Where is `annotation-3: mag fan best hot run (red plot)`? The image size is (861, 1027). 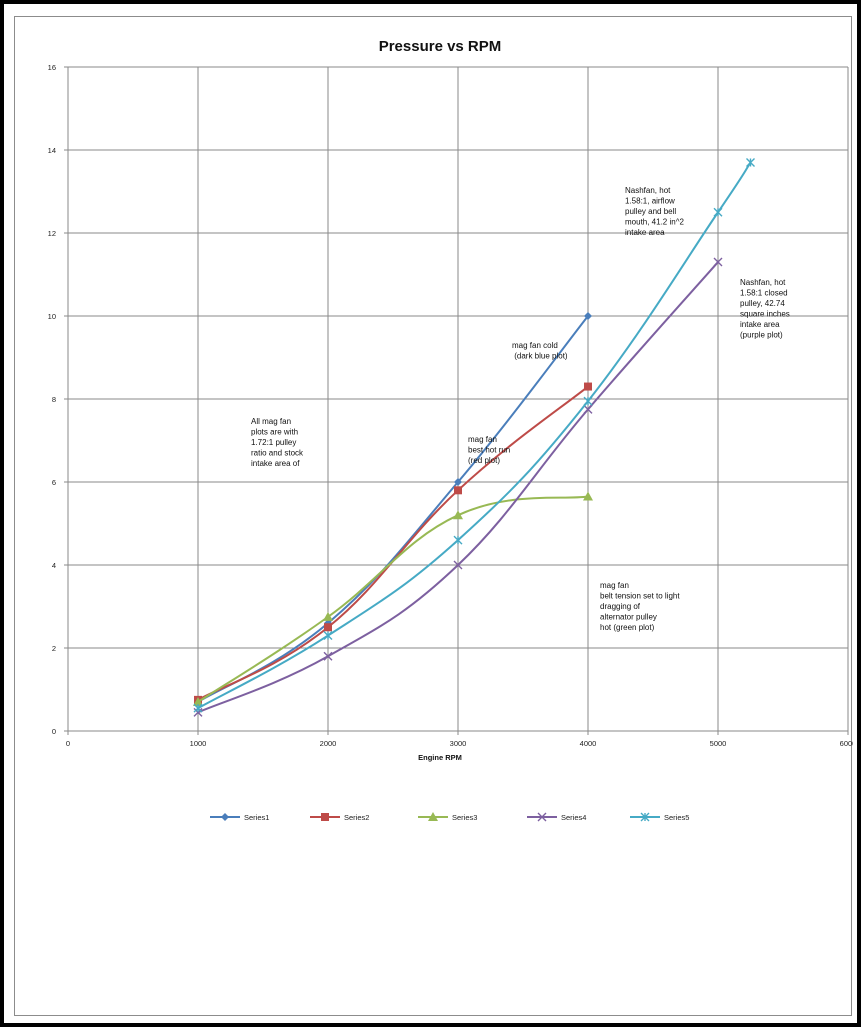
annotation-3: mag fan best hot run (red plot) is located at coordinates (489, 450).